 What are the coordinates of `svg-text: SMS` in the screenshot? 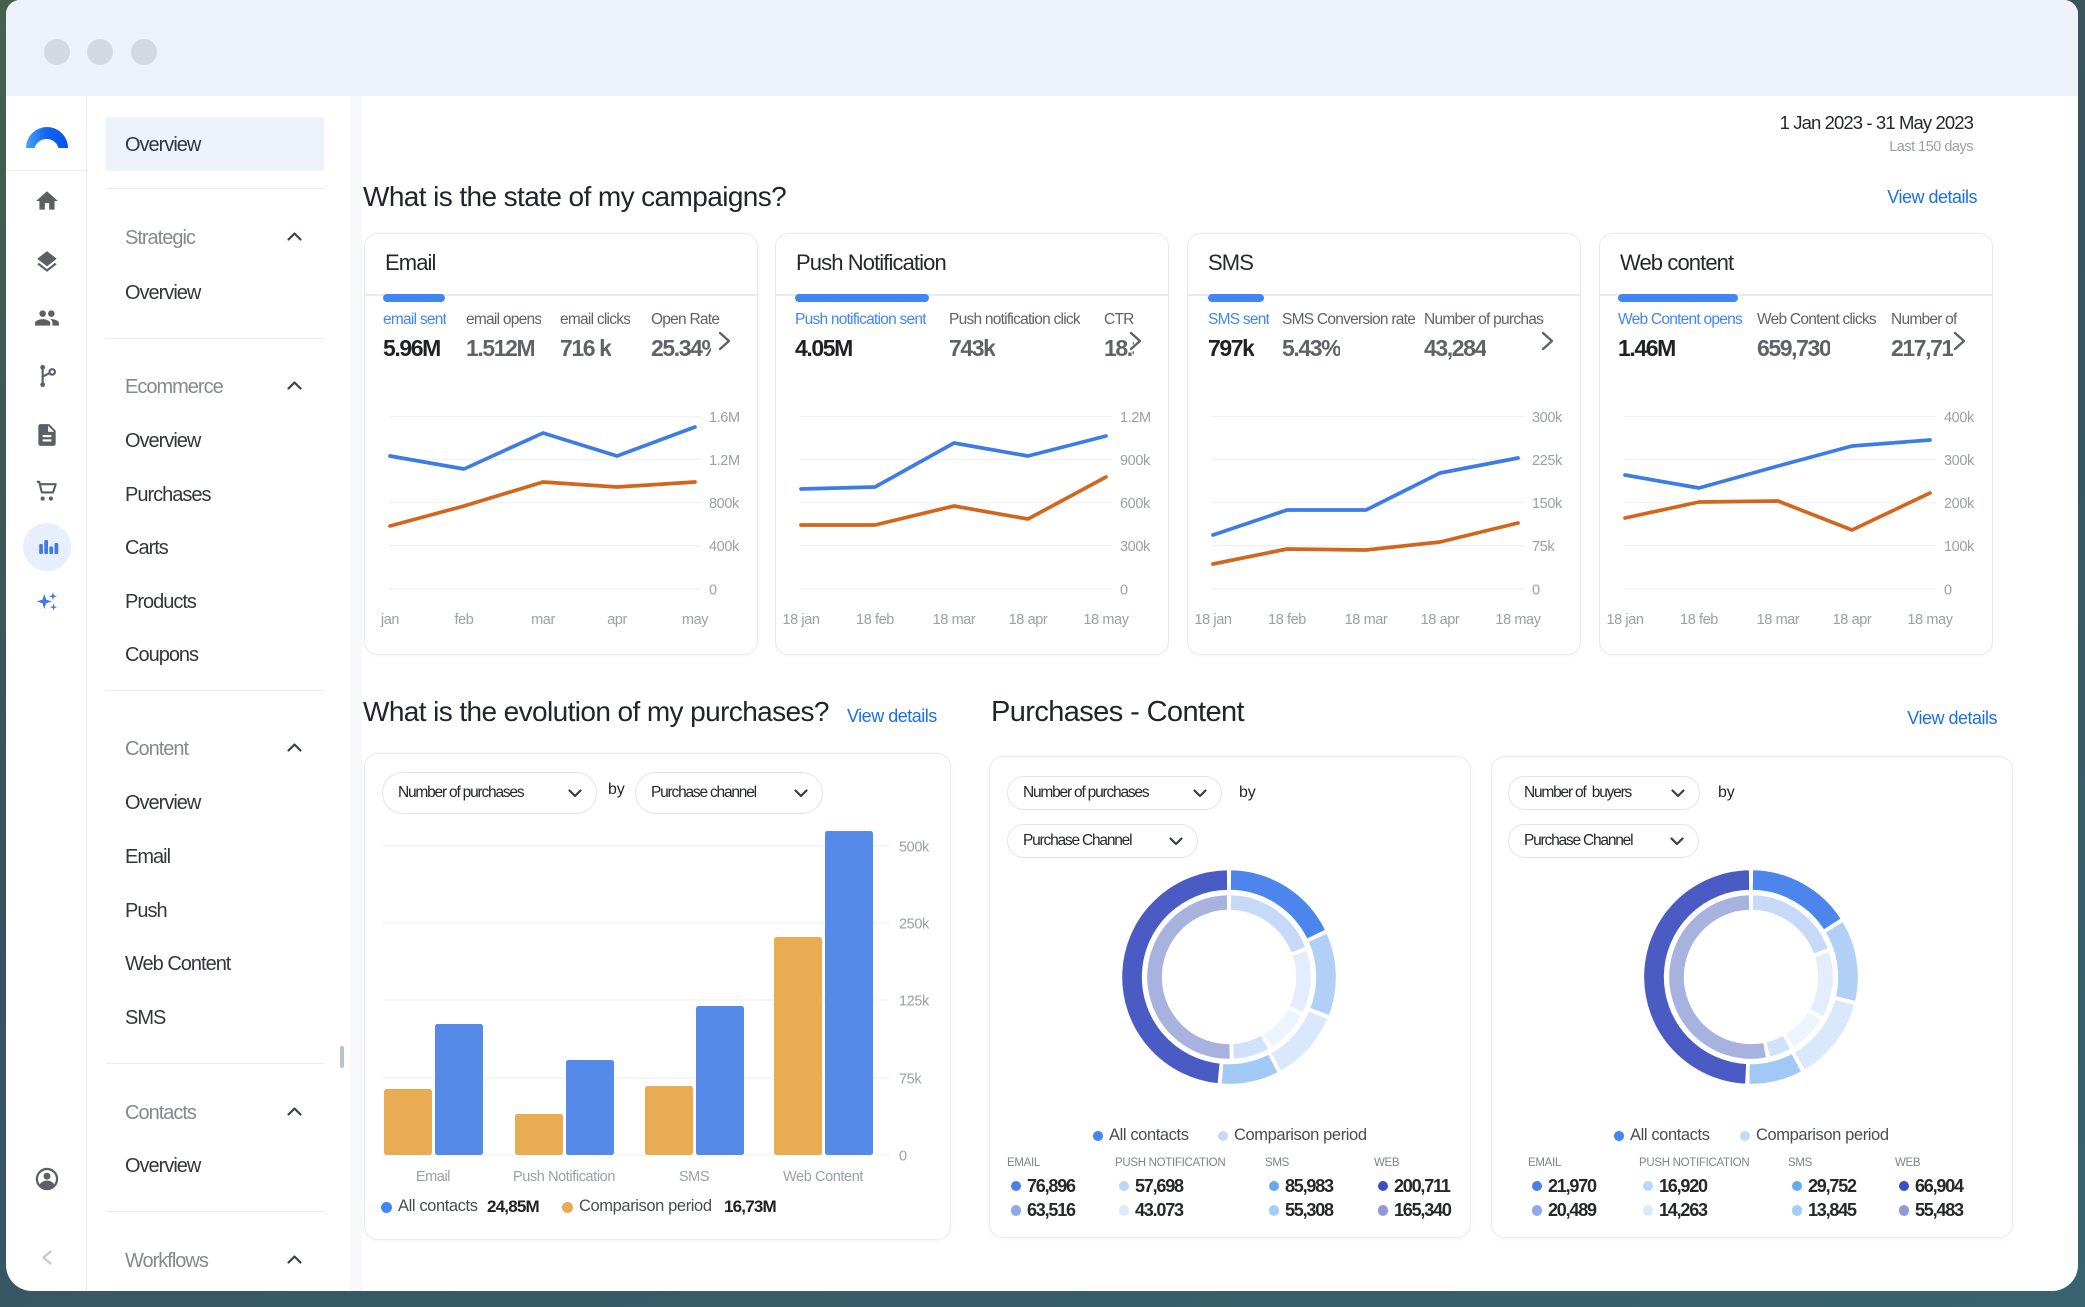 It's located at (694, 1177).